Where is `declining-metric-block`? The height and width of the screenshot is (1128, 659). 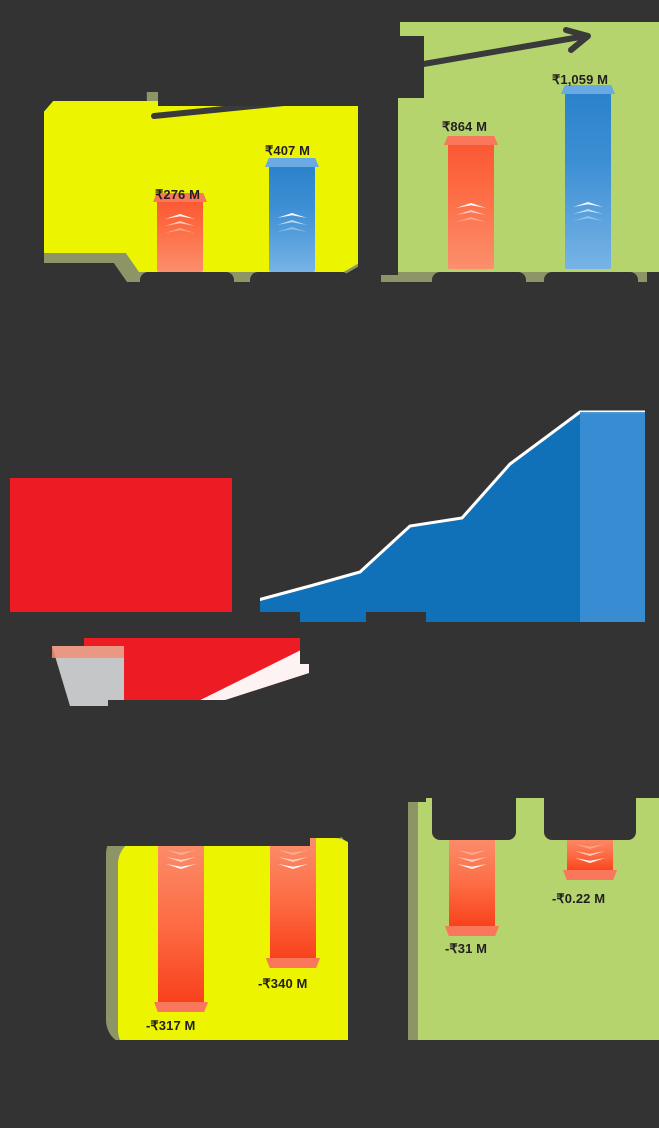
declining-metric-block is located at coordinates (121, 542).